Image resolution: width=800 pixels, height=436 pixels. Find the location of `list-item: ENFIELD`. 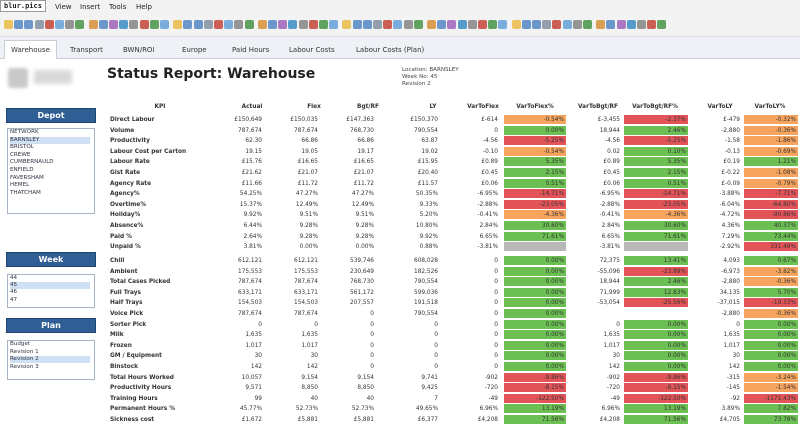

list-item: ENFIELD is located at coordinates (22, 170).